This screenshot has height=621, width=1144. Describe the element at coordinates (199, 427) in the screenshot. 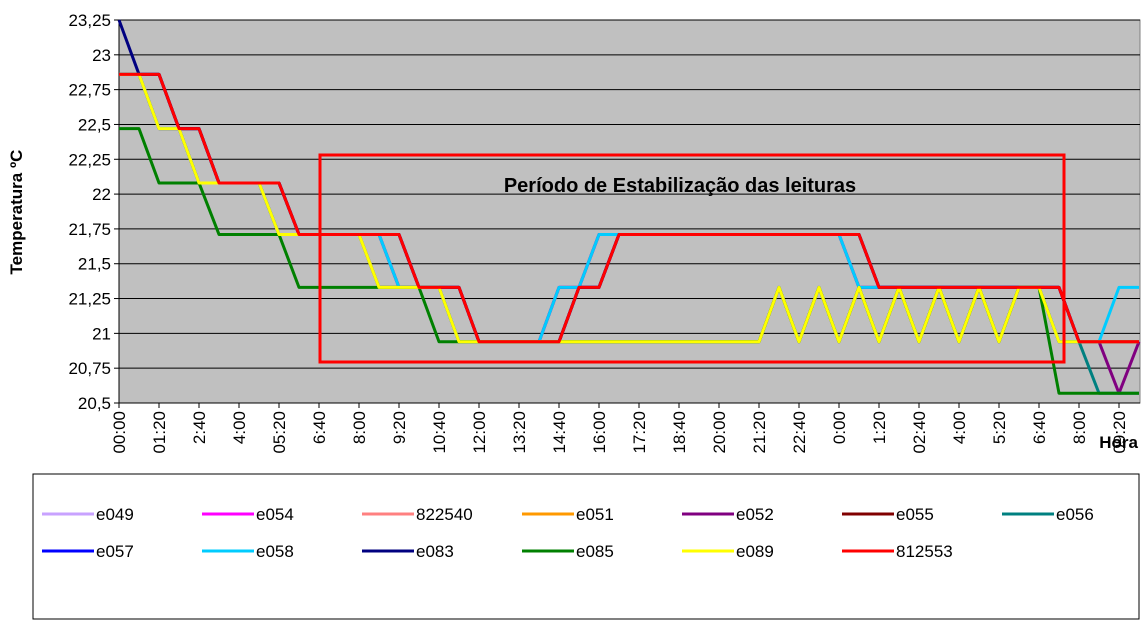

I see `x-tick-label: 2:40` at that location.